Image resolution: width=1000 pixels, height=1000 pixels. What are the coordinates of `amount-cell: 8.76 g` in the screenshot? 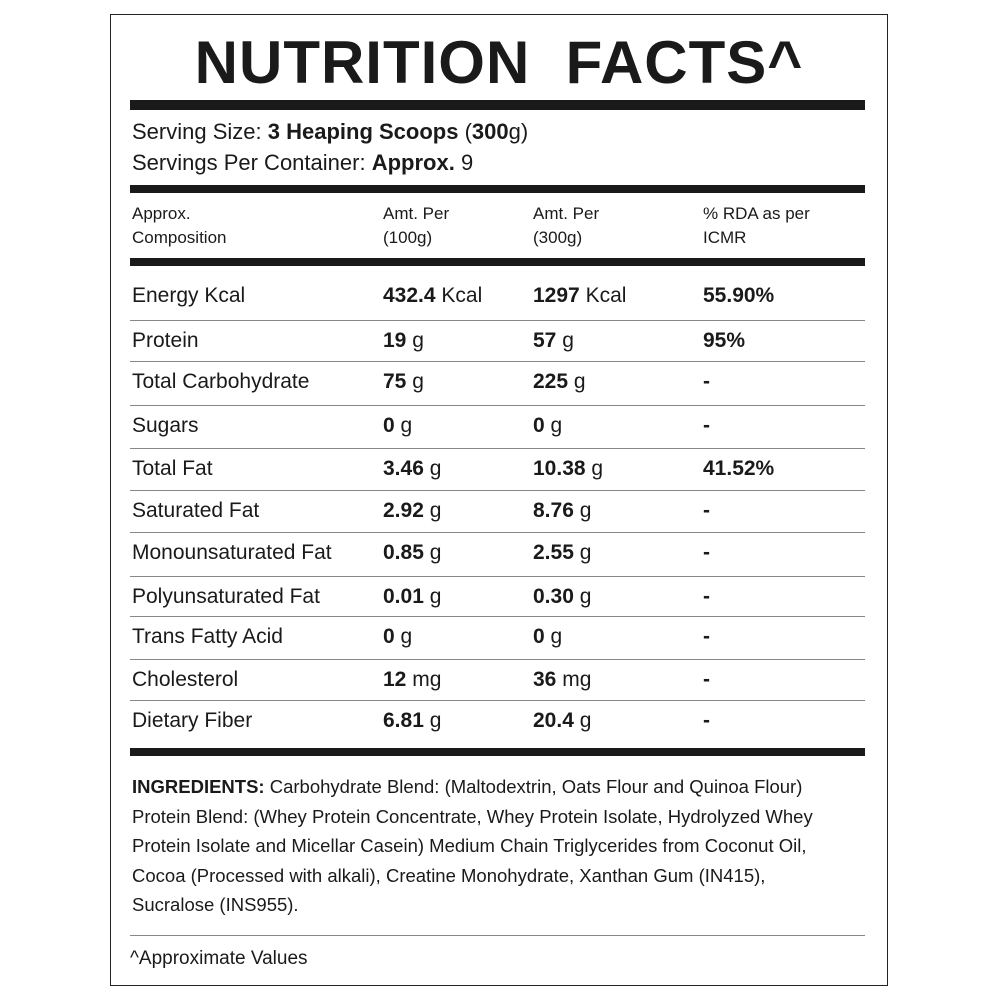 It's located at (562, 511).